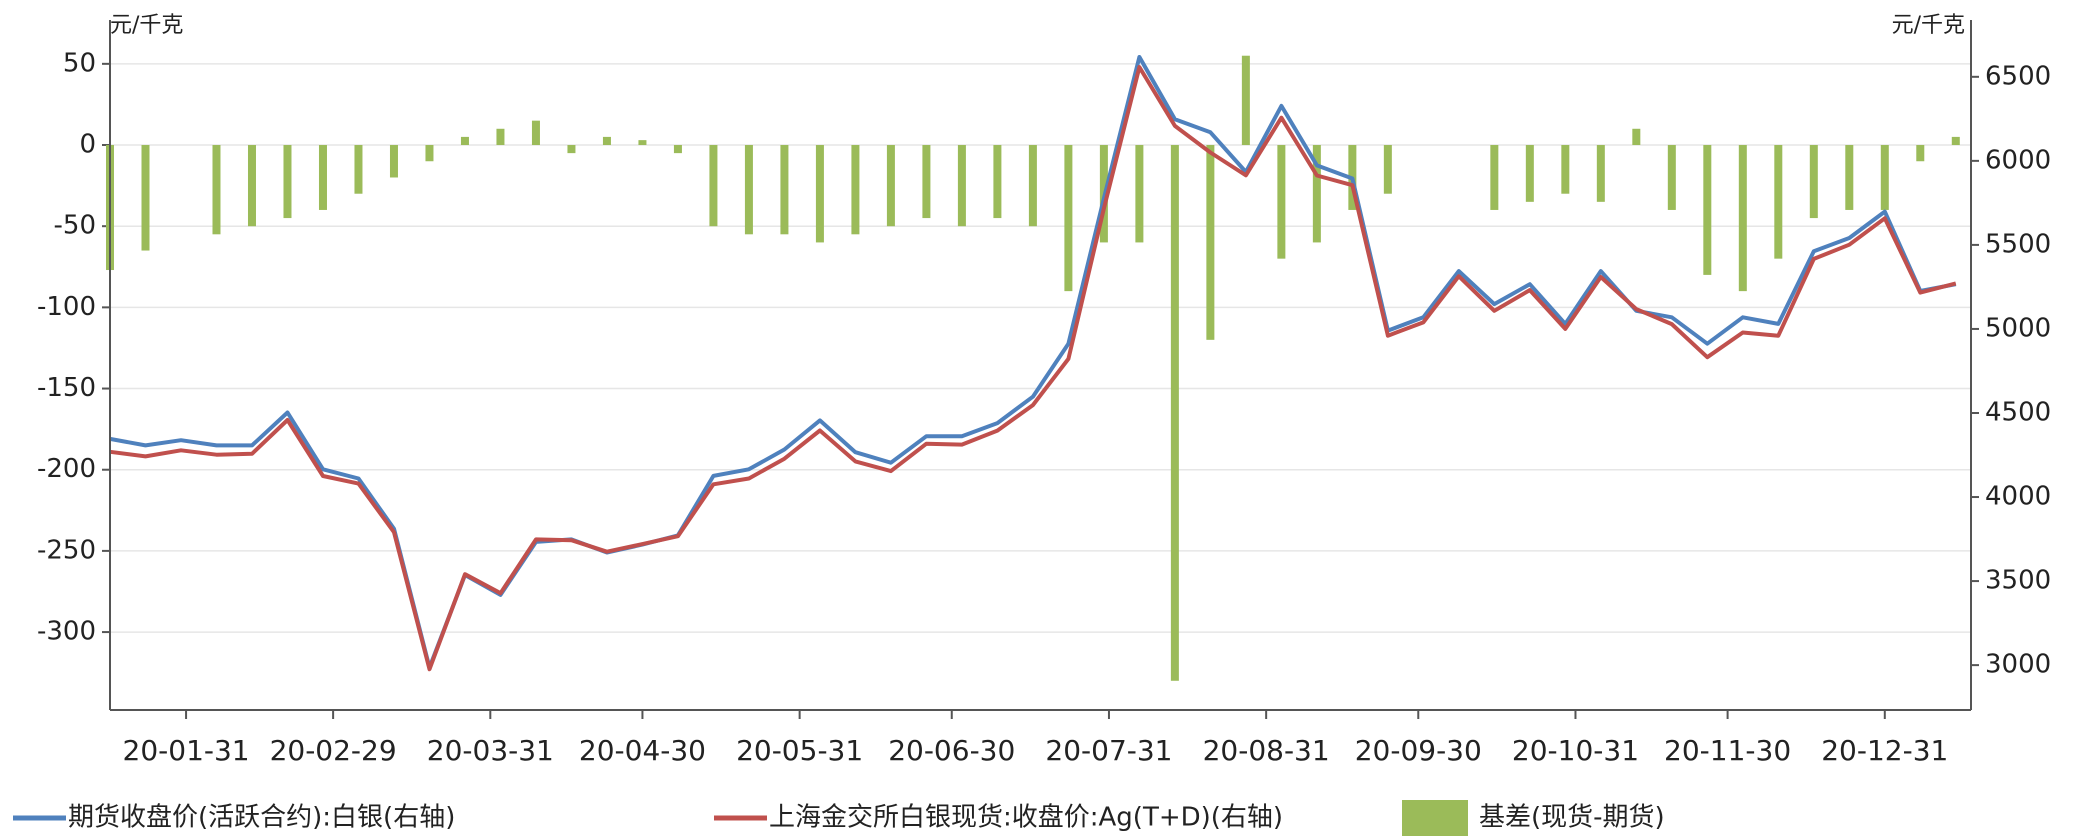  I want to click on x-tick-label: 20-05-31, so click(799, 750).